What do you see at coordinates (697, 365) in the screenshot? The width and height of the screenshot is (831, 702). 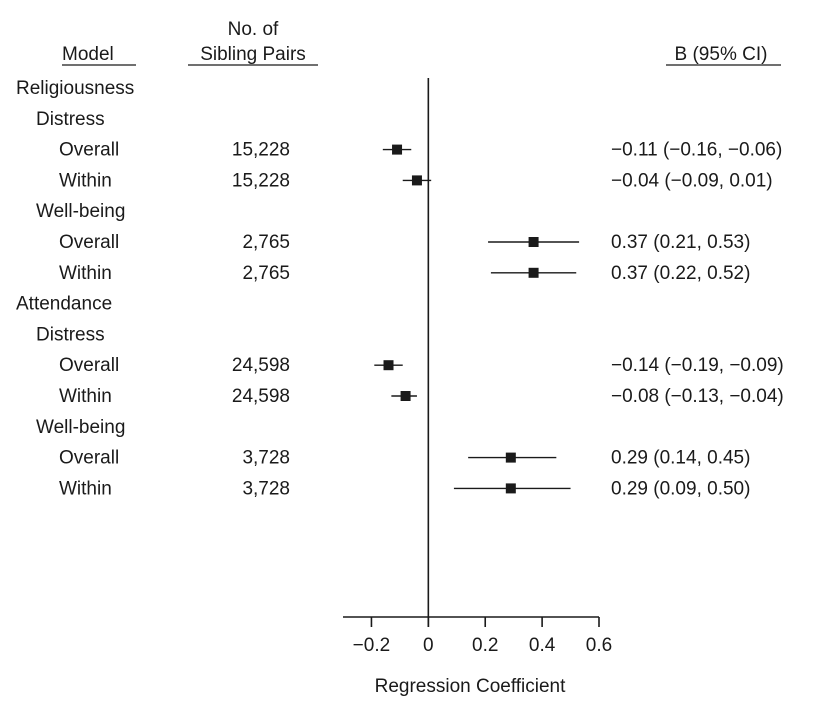 I see `estimate-ci-text: −0.14 (−0.19, −0.09)` at bounding box center [697, 365].